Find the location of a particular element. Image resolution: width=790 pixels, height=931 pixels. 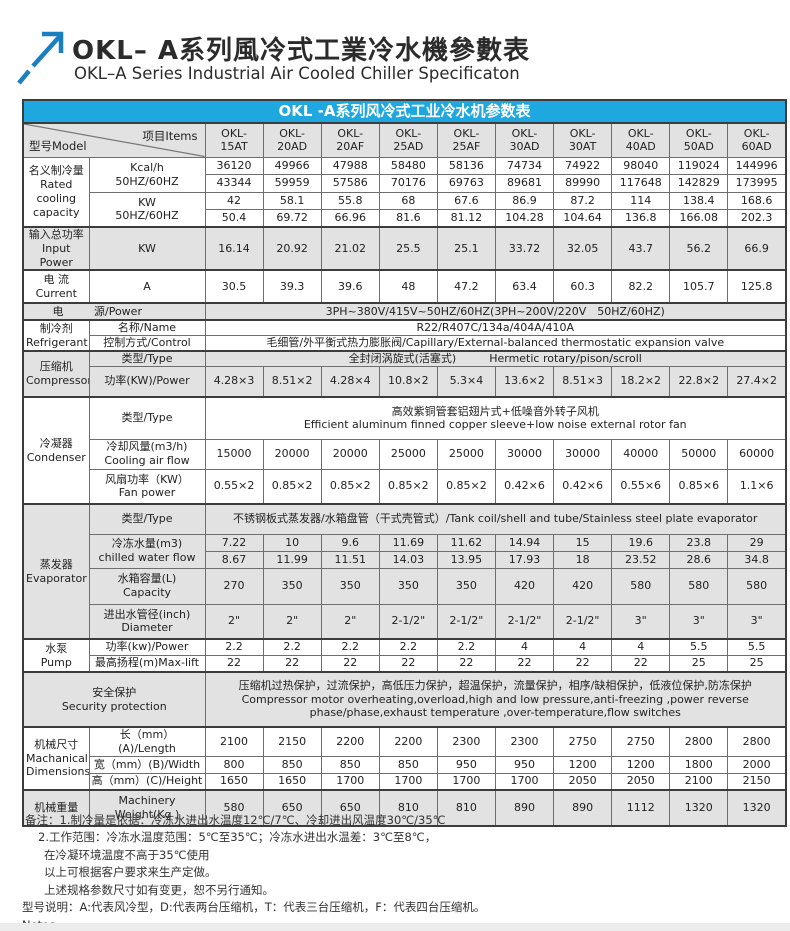

data-cell: 4 is located at coordinates (641, 647).